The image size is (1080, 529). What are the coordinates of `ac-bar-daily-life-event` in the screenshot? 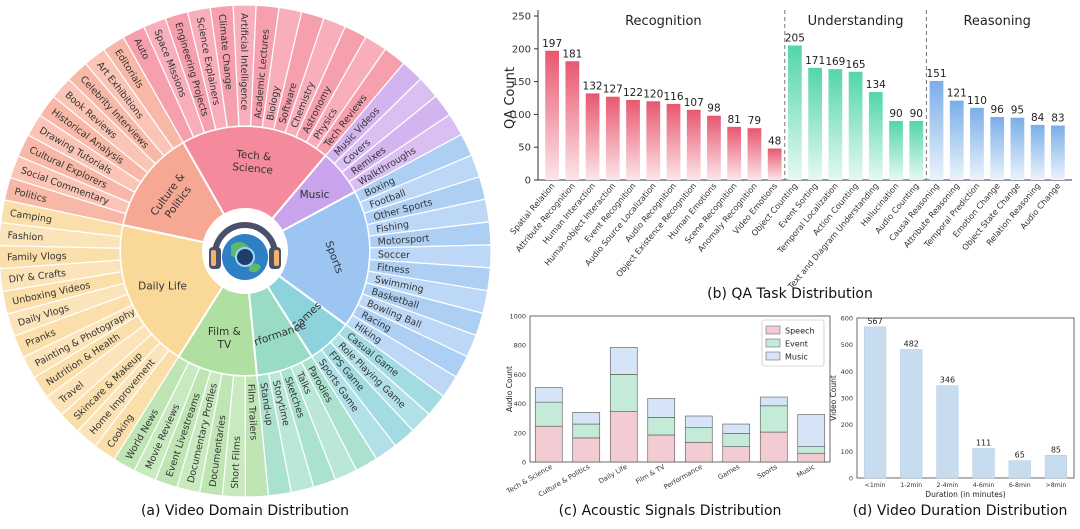 It's located at (623, 393).